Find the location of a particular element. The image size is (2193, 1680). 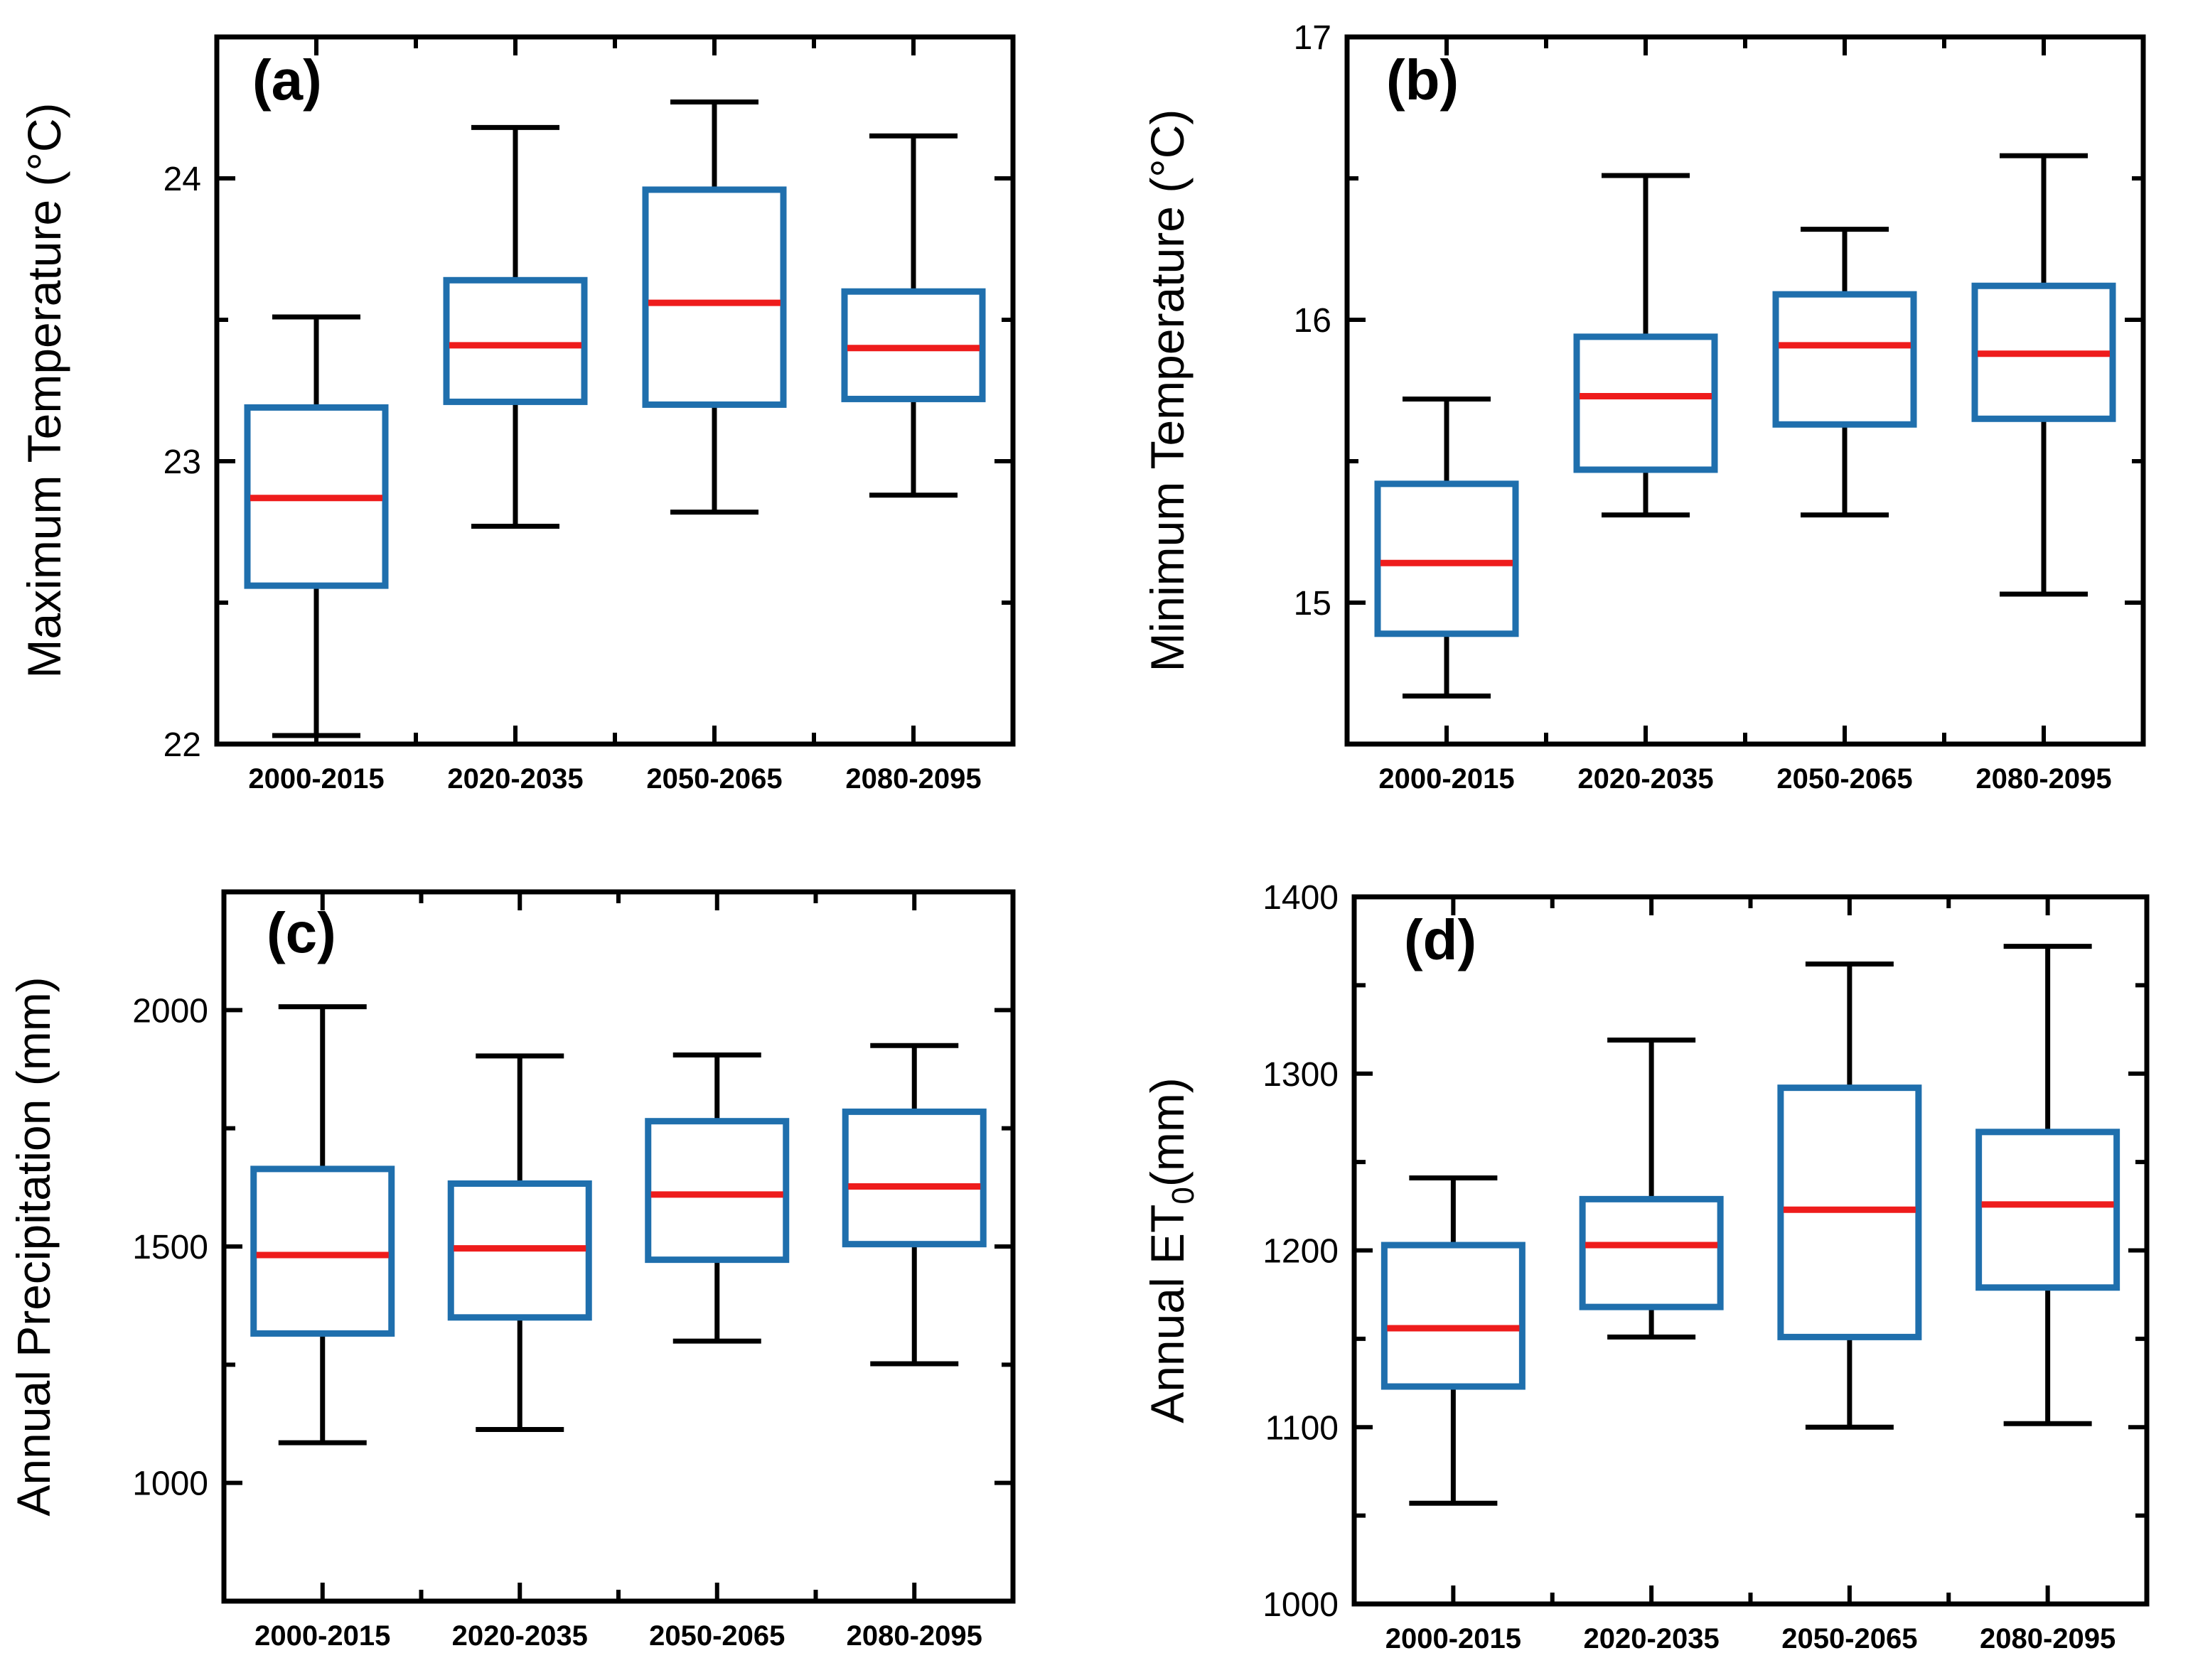

panel-b-ytick-label: 17 is located at coordinates (1312, 38).